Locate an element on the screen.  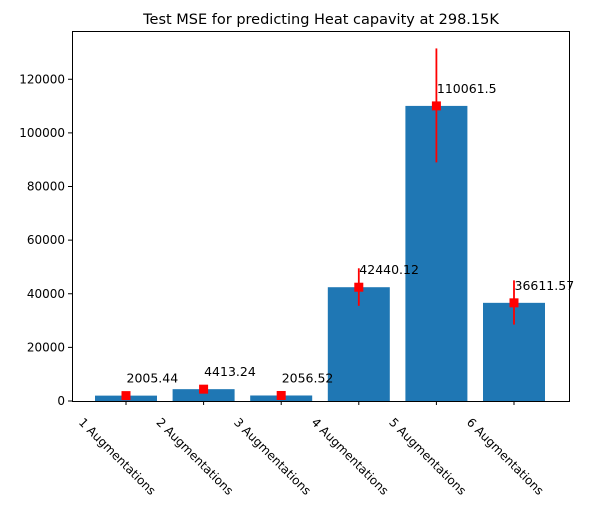
y-axis: 0 20000 40000 60000 80000 100000 120000 is located at coordinates (45, 240).